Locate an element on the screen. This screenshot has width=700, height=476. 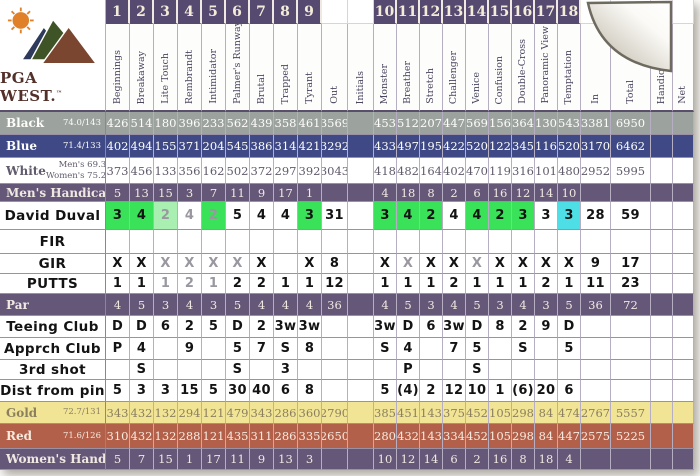
blue-hole-7: 386 is located at coordinates (262, 146).